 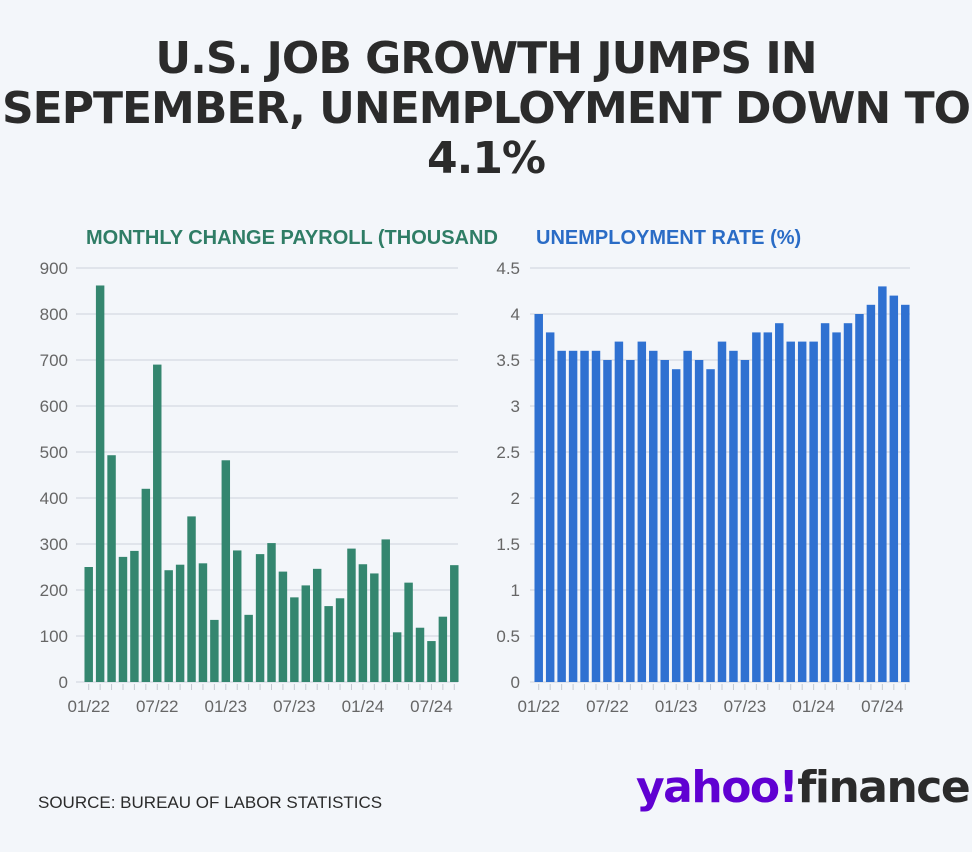 I want to click on logo-yahoo: yahoo!, so click(x=717, y=787).